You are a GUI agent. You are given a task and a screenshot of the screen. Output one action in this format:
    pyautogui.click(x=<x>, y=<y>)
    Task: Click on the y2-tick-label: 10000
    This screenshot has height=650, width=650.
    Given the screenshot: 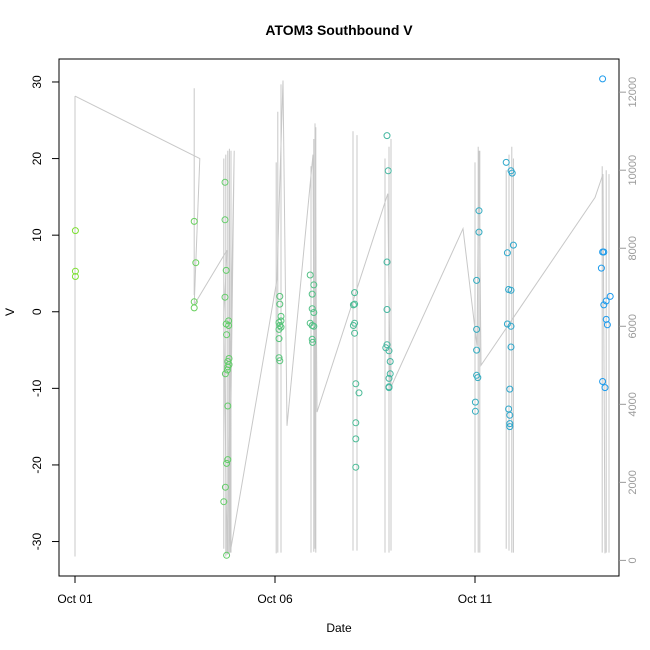 What is the action you would take?
    pyautogui.click(x=633, y=170)
    